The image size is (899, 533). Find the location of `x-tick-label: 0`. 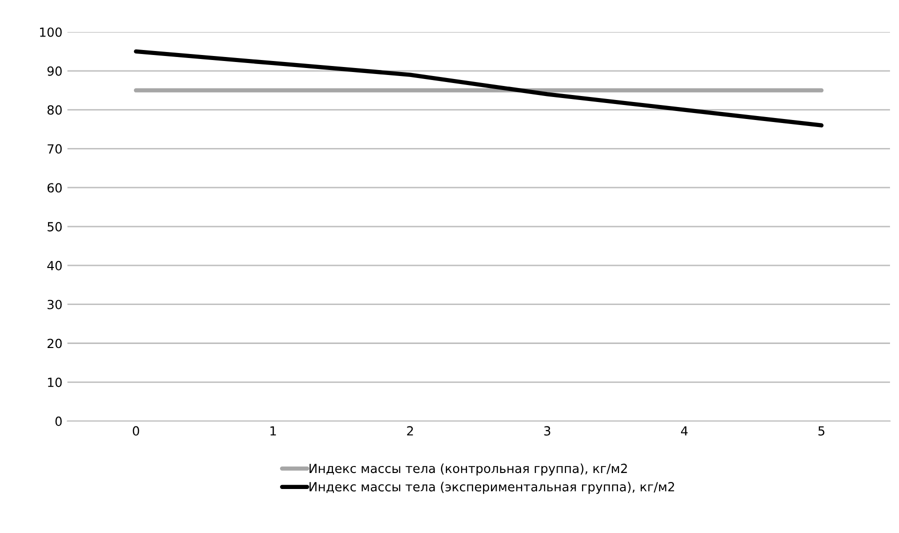

x-tick-label: 0 is located at coordinates (136, 431).